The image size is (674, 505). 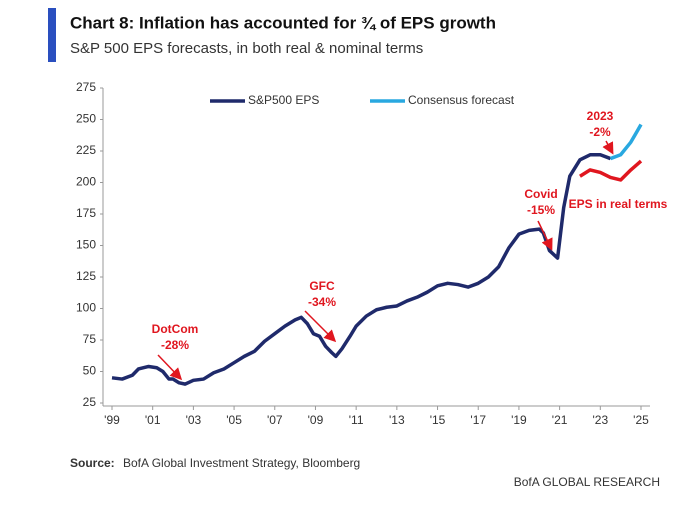 I want to click on source-label: Source:, so click(x=92, y=463).